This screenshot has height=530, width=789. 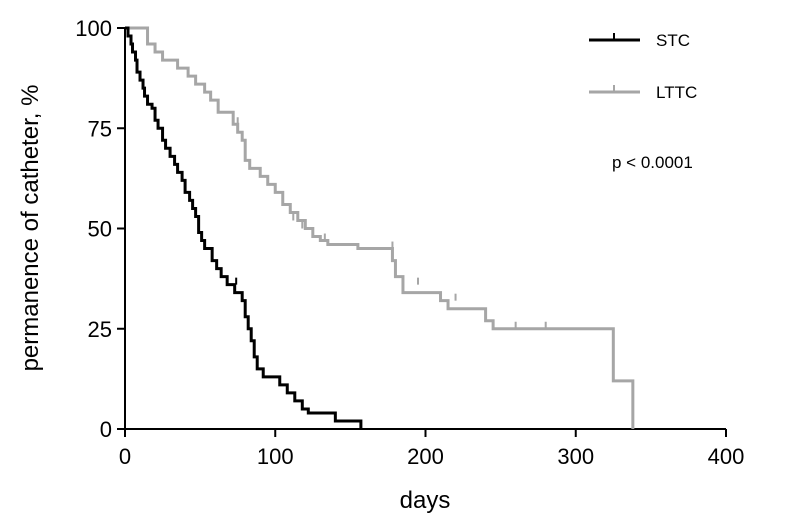 What do you see at coordinates (673, 40) in the screenshot?
I see `legend-label: STC` at bounding box center [673, 40].